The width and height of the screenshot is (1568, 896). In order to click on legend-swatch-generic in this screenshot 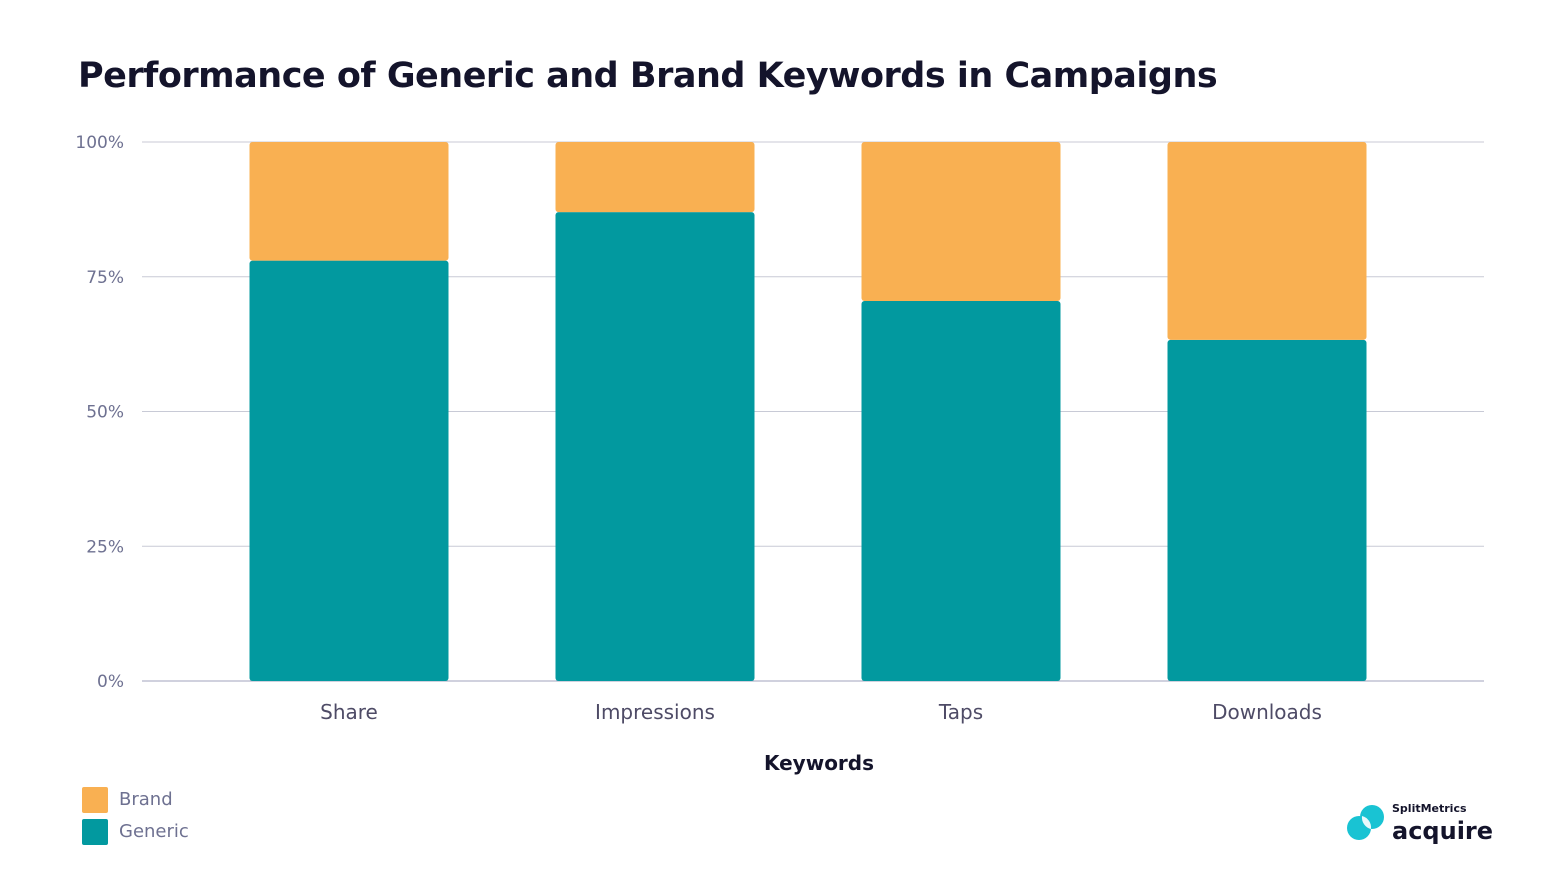, I will do `click(95, 832)`.